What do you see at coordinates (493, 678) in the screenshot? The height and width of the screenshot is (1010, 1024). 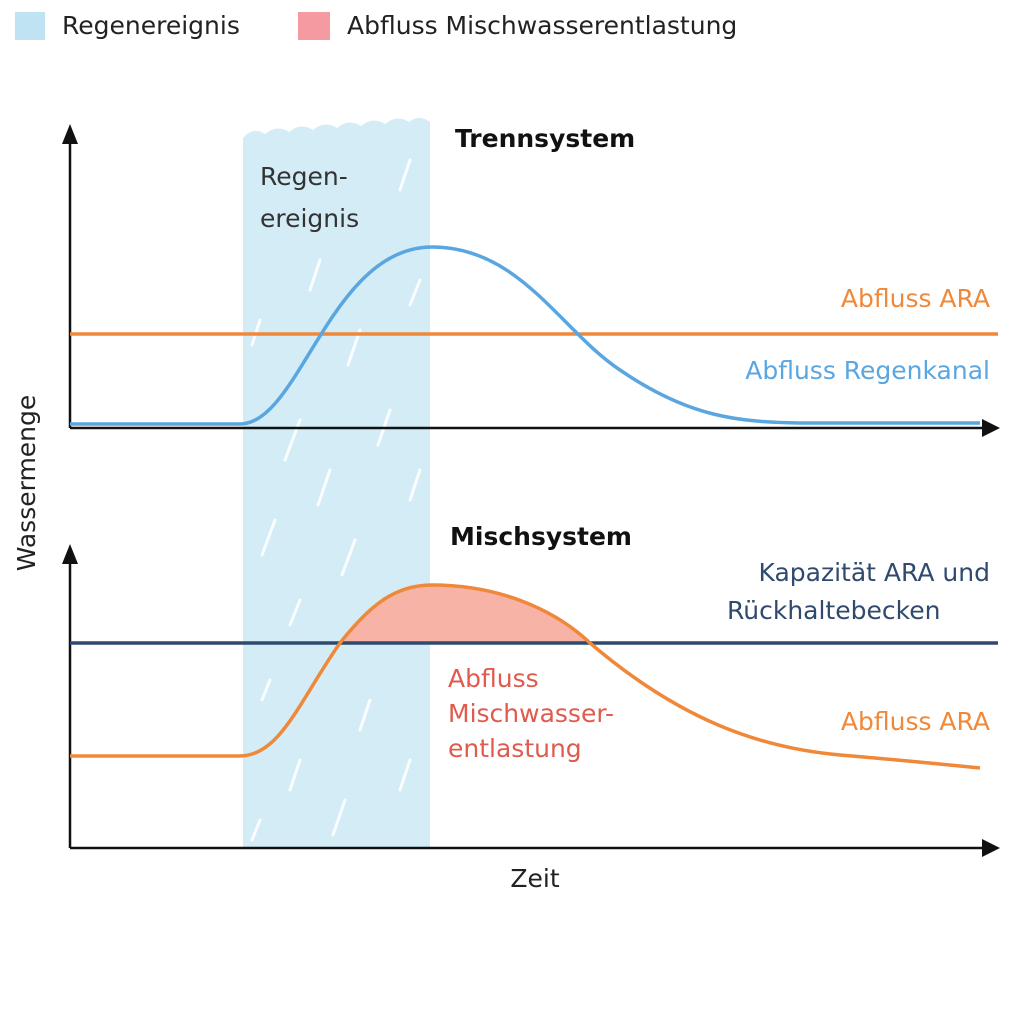 I see `label: Abfluss` at bounding box center [493, 678].